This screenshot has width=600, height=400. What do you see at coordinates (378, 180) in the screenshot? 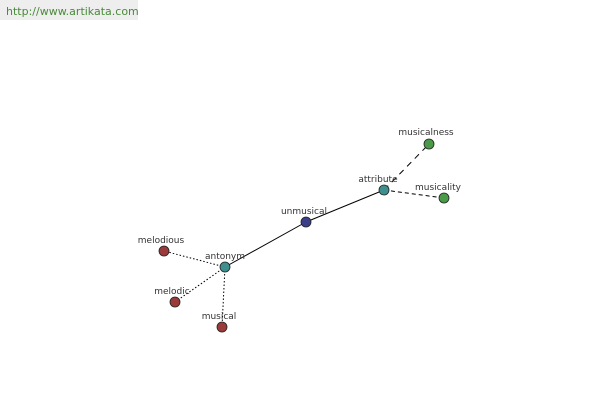
I see `node-label: attribute` at bounding box center [378, 180].